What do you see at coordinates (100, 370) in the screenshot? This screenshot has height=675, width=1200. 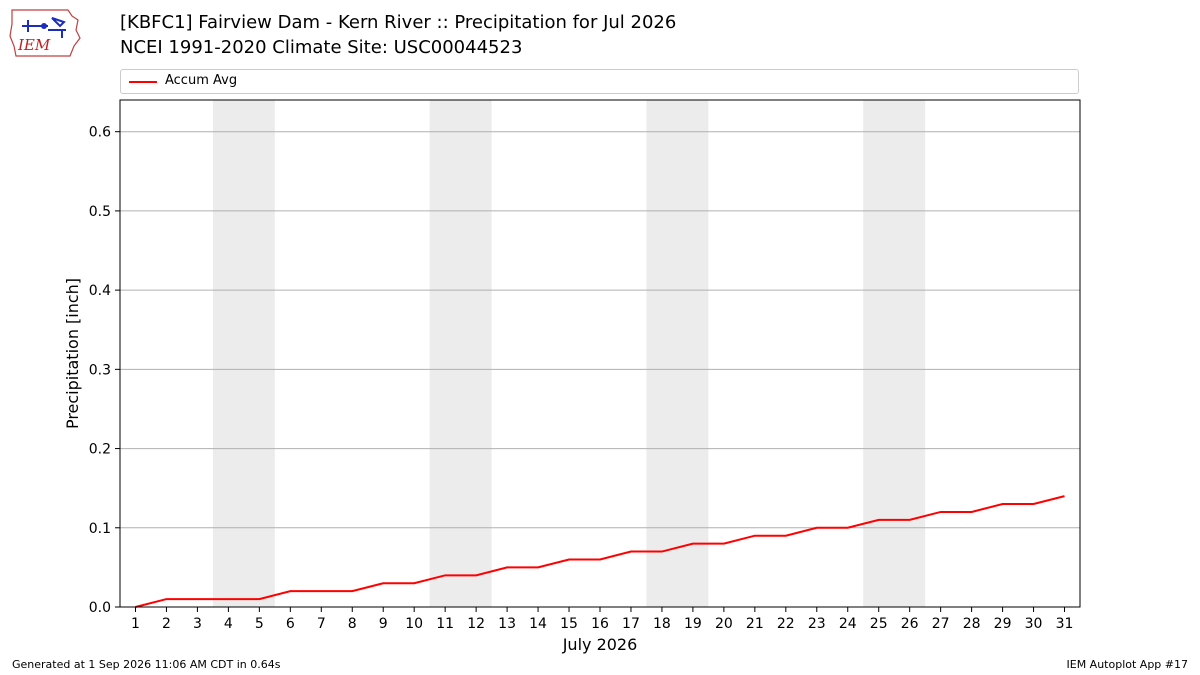 I see `y-tick-label: 0.3` at bounding box center [100, 370].